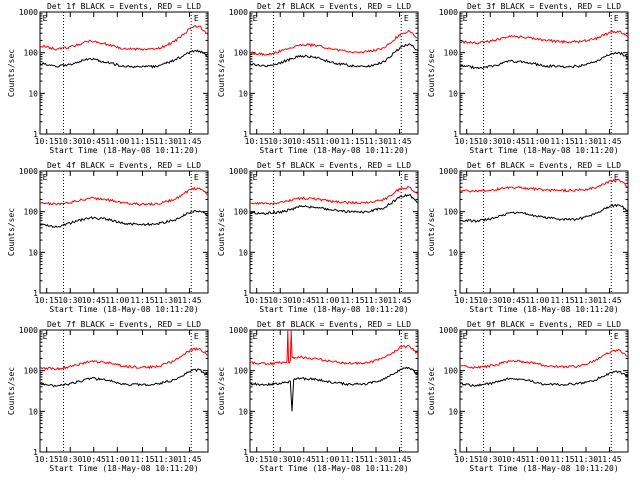  I want to click on panel-title: Det 7f BLACK = Events, RED = LLD, so click(124, 324).